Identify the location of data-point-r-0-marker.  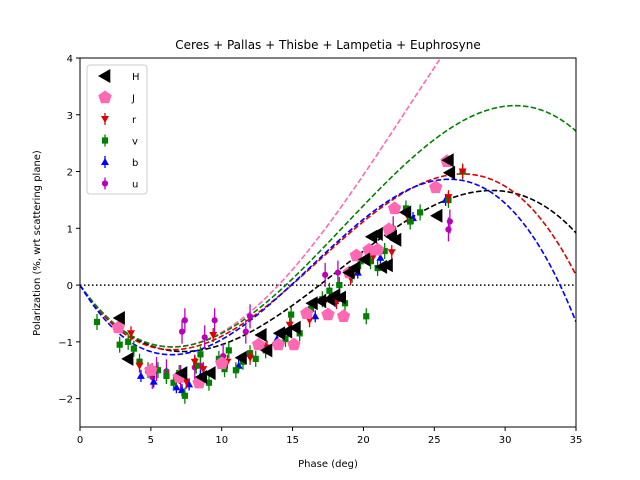
(131, 334).